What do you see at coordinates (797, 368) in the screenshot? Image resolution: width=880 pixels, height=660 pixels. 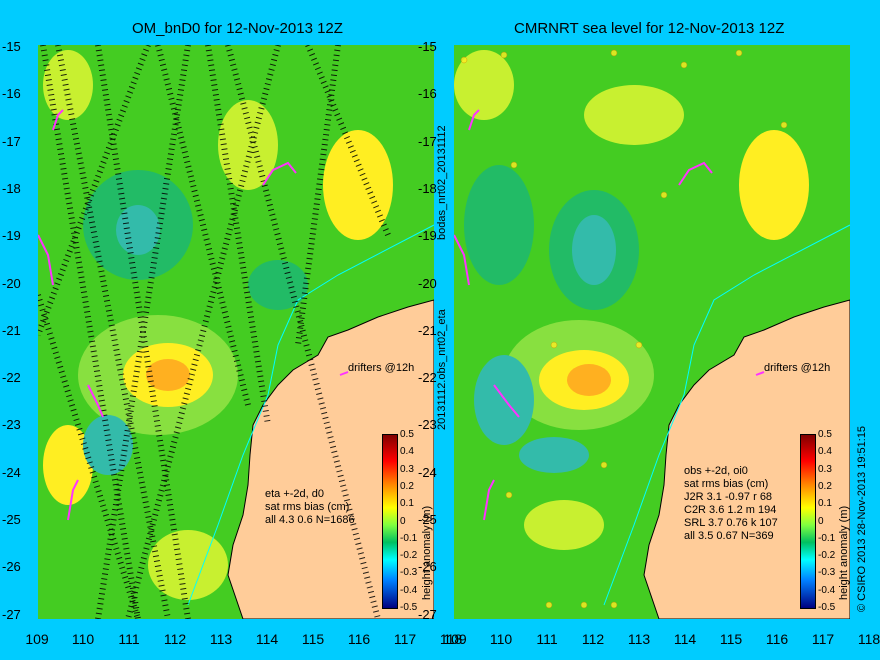 I see `right-drifters-label: drifters @12h` at bounding box center [797, 368].